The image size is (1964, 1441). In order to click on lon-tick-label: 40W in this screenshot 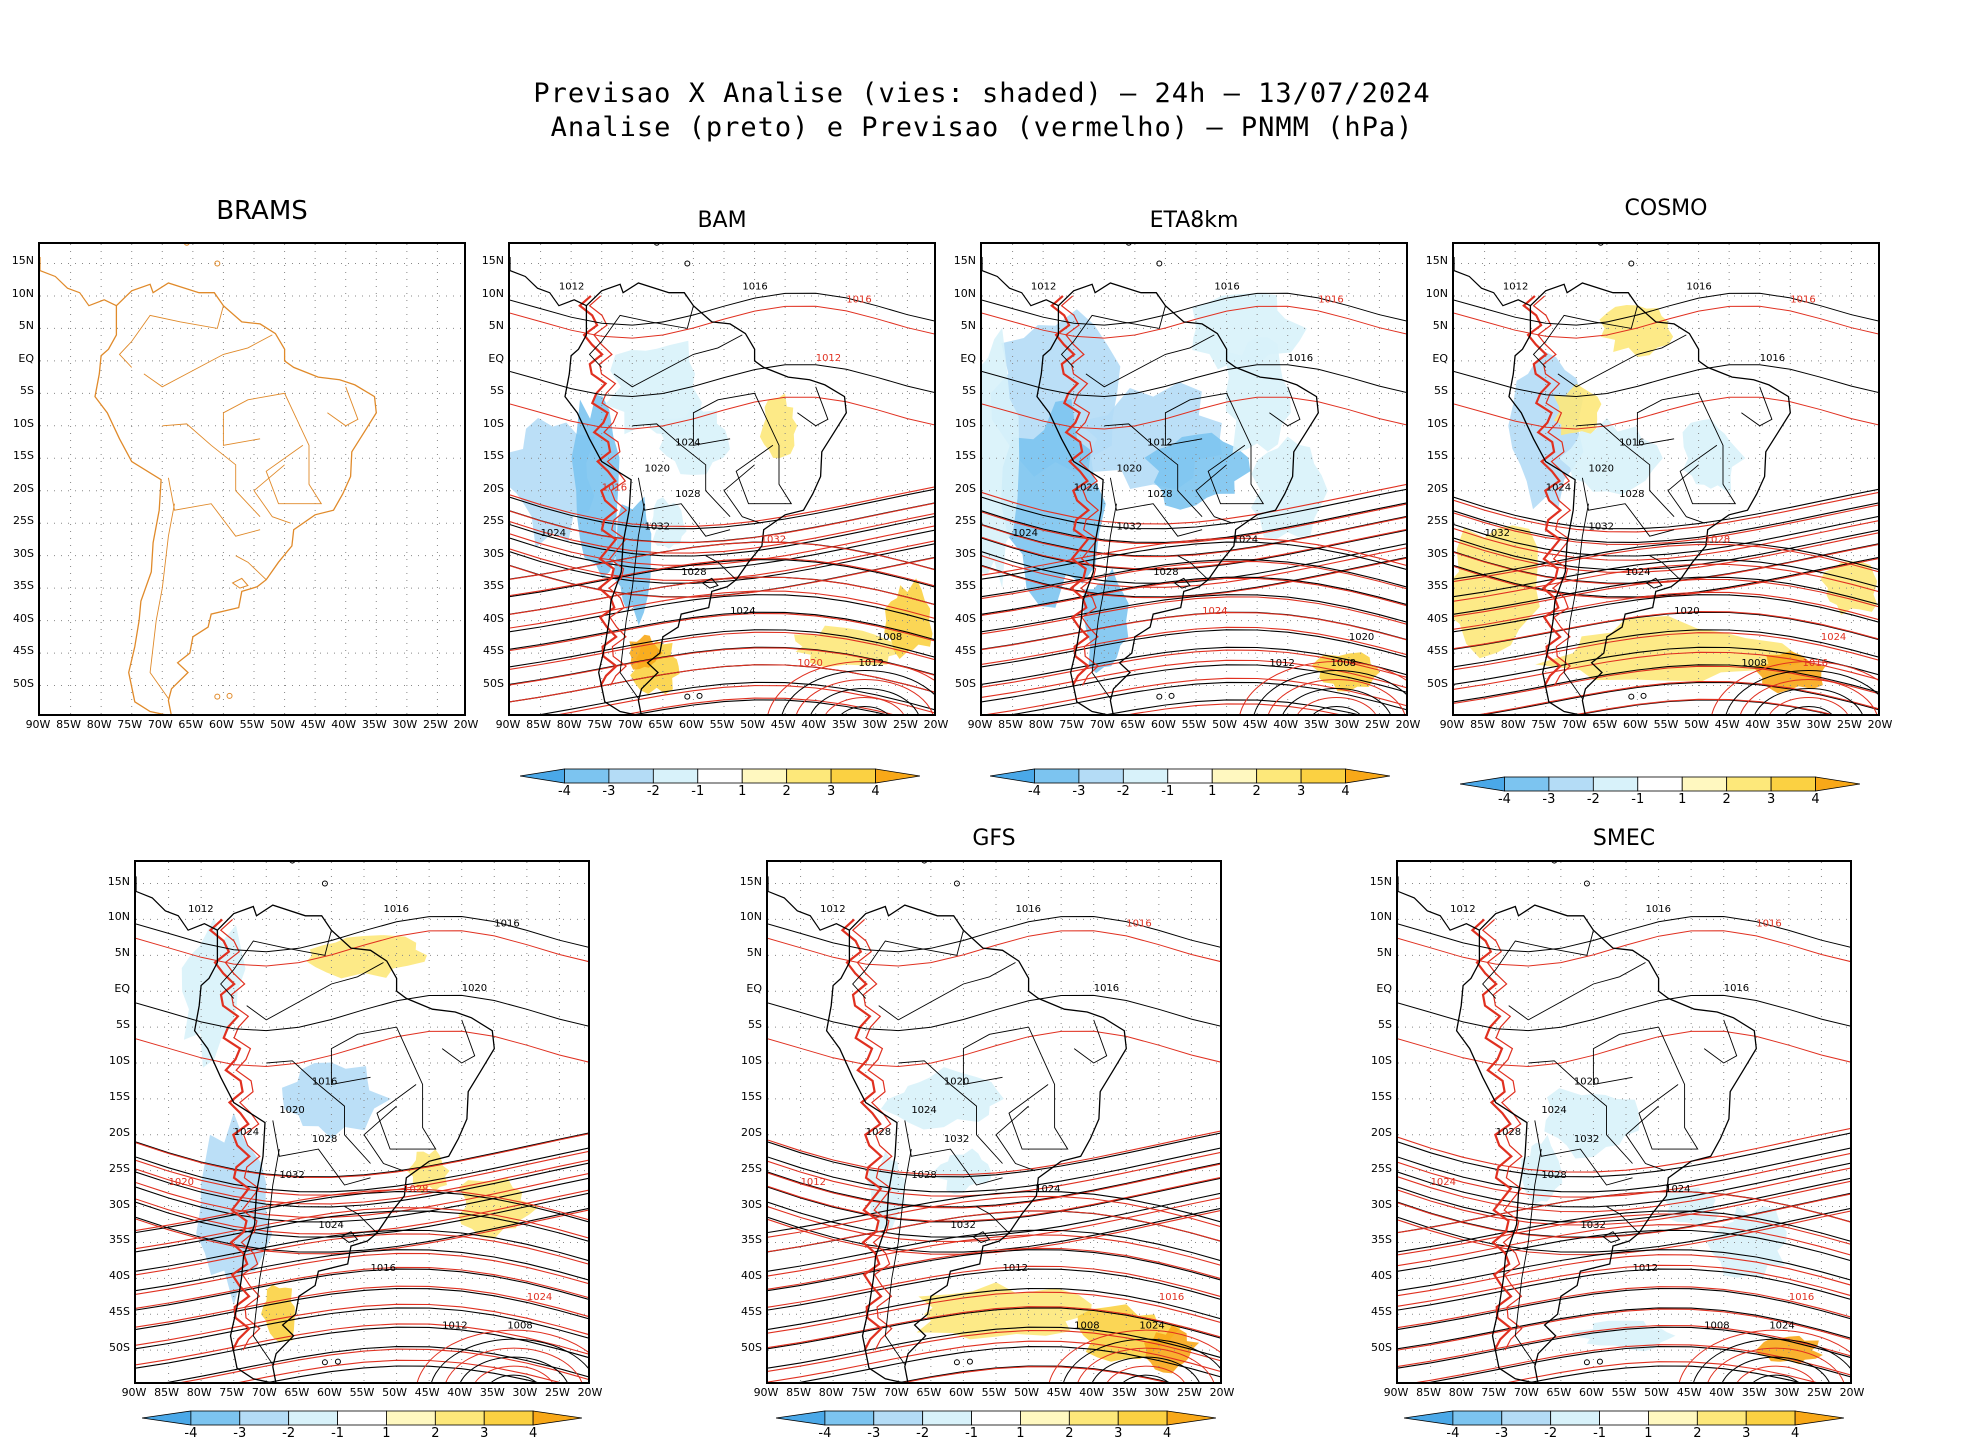, I will do `click(1758, 724)`.